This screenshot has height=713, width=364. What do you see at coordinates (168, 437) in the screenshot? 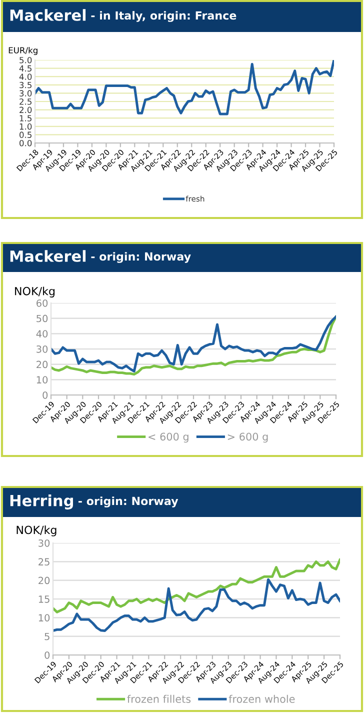
I see `legend-label: < 600 g` at bounding box center [168, 437].